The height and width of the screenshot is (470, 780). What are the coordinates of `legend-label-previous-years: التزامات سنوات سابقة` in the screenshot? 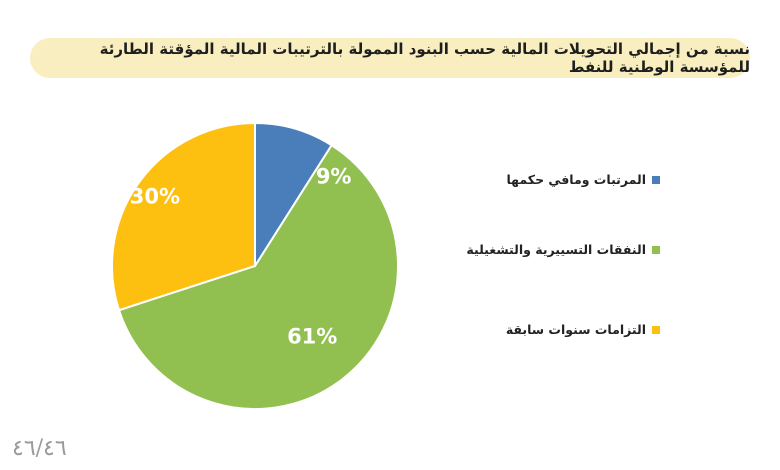 It's located at (575, 329).